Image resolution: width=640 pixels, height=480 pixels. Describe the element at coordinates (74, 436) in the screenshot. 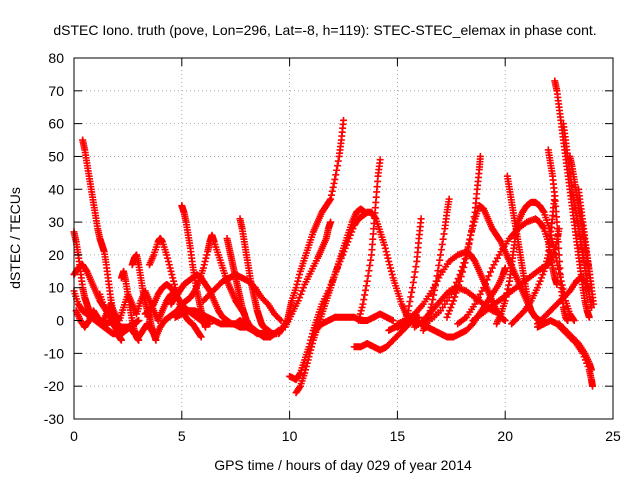

I see `x-tick-label: 0` at that location.